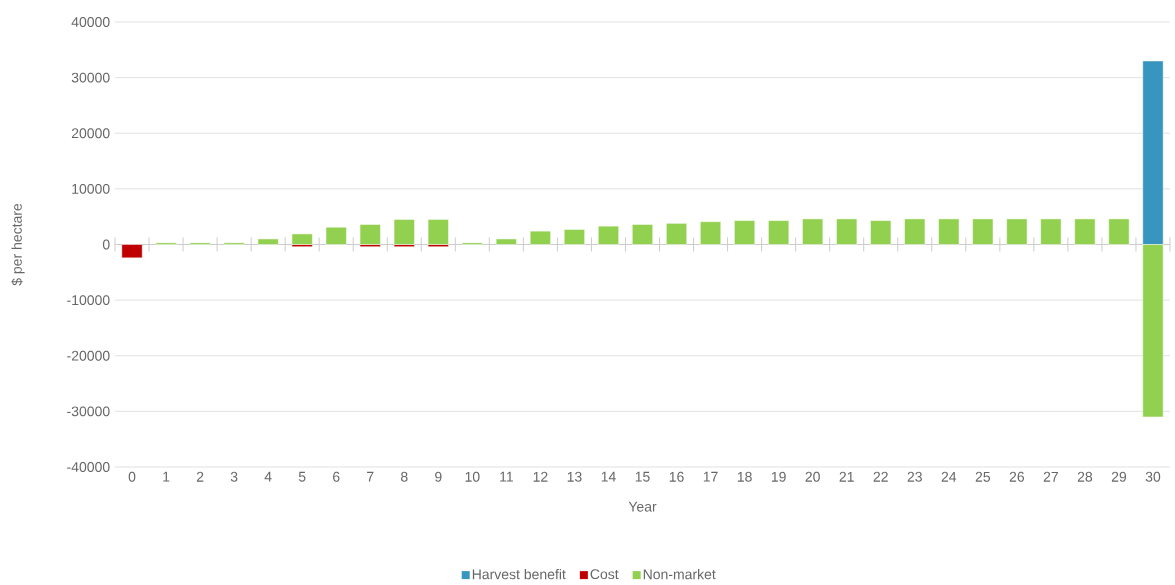  Describe the element at coordinates (812, 476) in the screenshot. I see `x-tick-label: 20` at that location.